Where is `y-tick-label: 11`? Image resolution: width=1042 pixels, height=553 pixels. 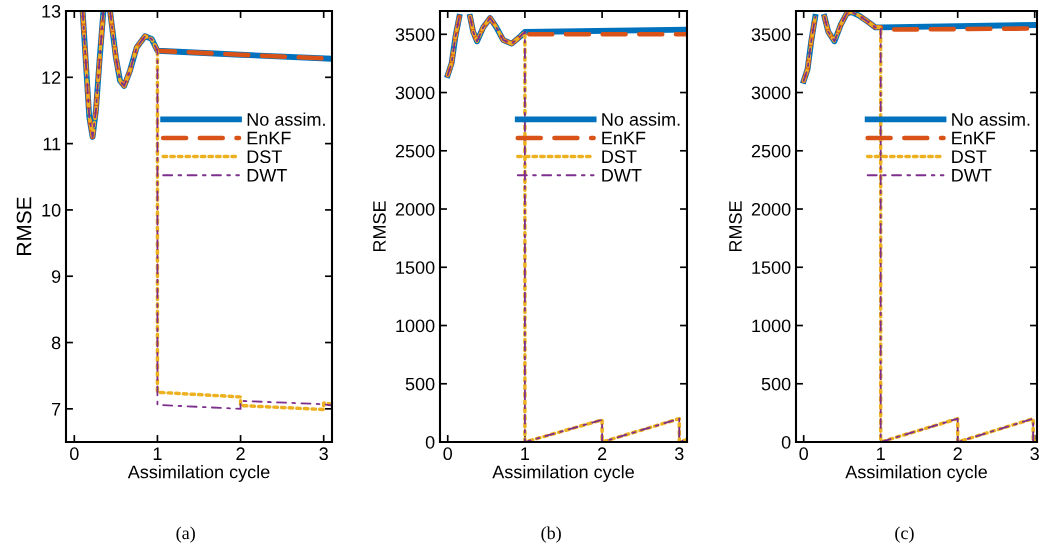
y-tick-label: 11 is located at coordinates (52, 144).